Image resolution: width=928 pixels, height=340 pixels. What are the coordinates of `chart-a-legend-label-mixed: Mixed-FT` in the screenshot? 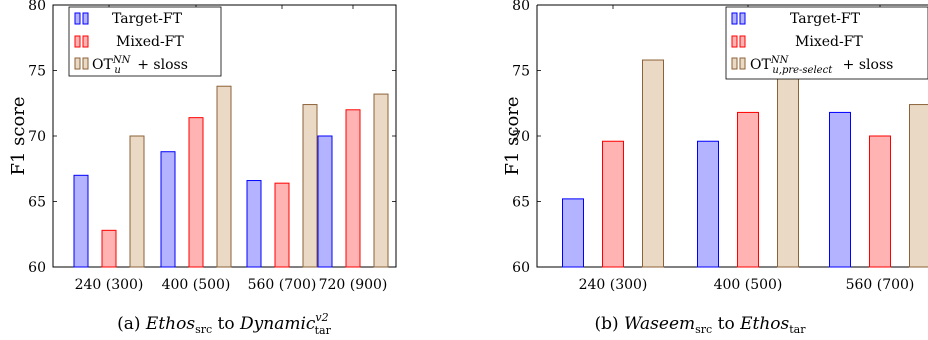 It's located at (150, 42).